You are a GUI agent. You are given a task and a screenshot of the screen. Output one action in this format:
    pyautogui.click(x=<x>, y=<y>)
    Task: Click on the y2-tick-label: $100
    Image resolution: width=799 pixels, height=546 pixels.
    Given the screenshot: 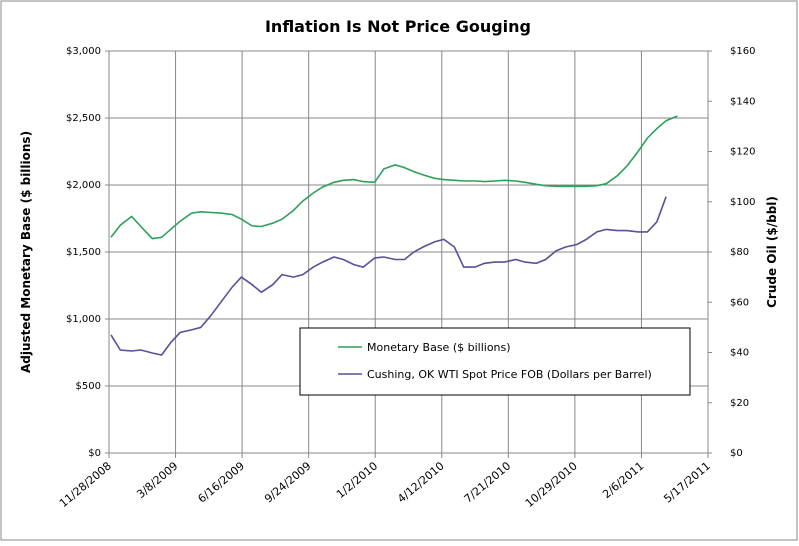 What is the action you would take?
    pyautogui.click(x=742, y=202)
    